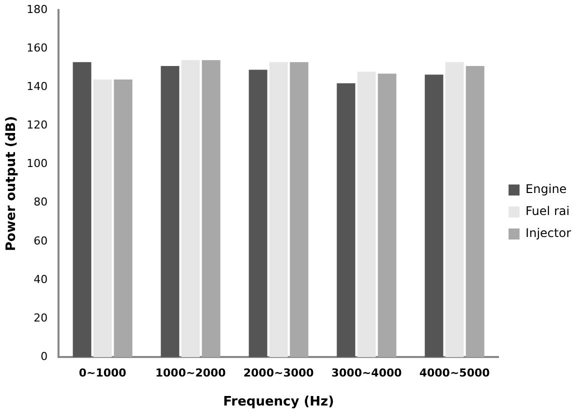 The height and width of the screenshot is (414, 586). Describe the element at coordinates (37, 125) in the screenshot. I see `y-tick-label: 120` at that location.